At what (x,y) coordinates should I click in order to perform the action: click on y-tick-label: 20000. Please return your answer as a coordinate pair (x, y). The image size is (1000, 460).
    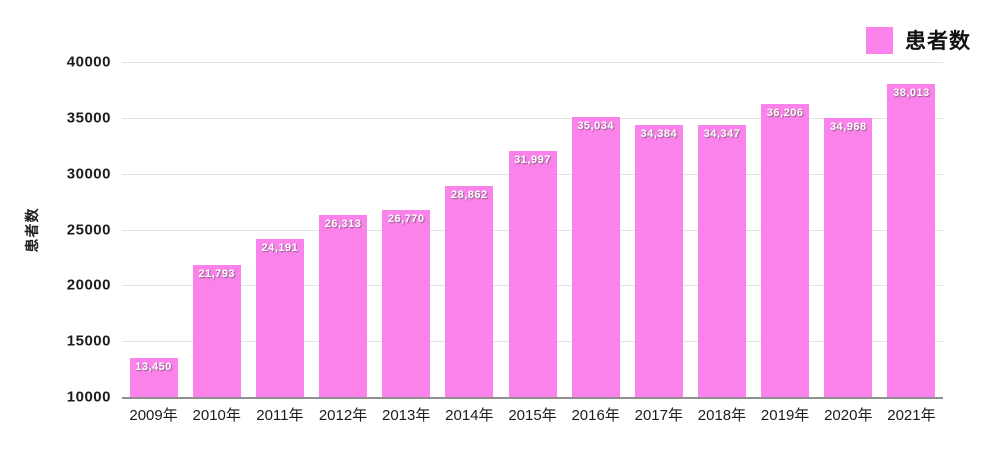
    Looking at the image, I should click on (88, 285).